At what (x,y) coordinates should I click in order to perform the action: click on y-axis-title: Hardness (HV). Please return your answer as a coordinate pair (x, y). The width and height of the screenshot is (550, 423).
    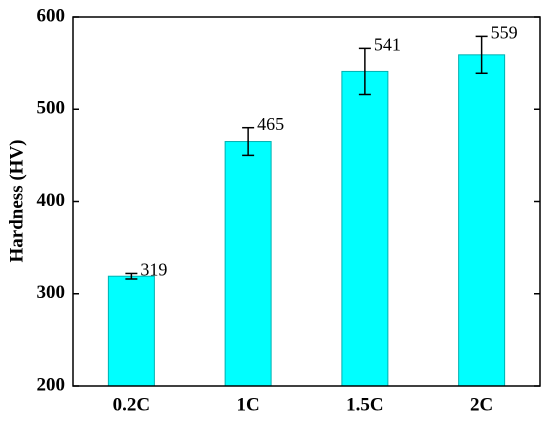
    Looking at the image, I should click on (16, 201).